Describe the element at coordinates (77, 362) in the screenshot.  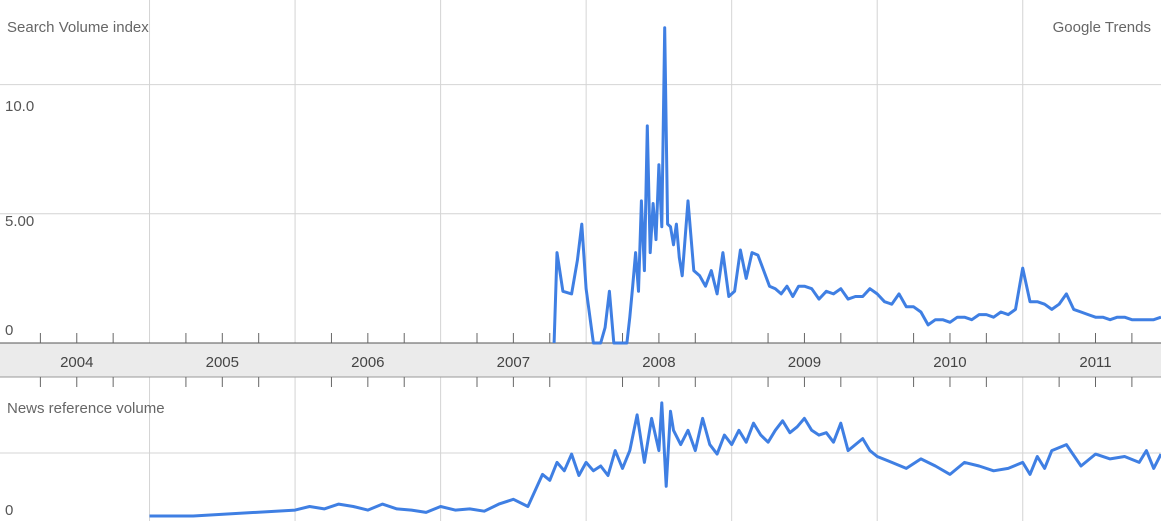
I see `year-label: 2004` at that location.